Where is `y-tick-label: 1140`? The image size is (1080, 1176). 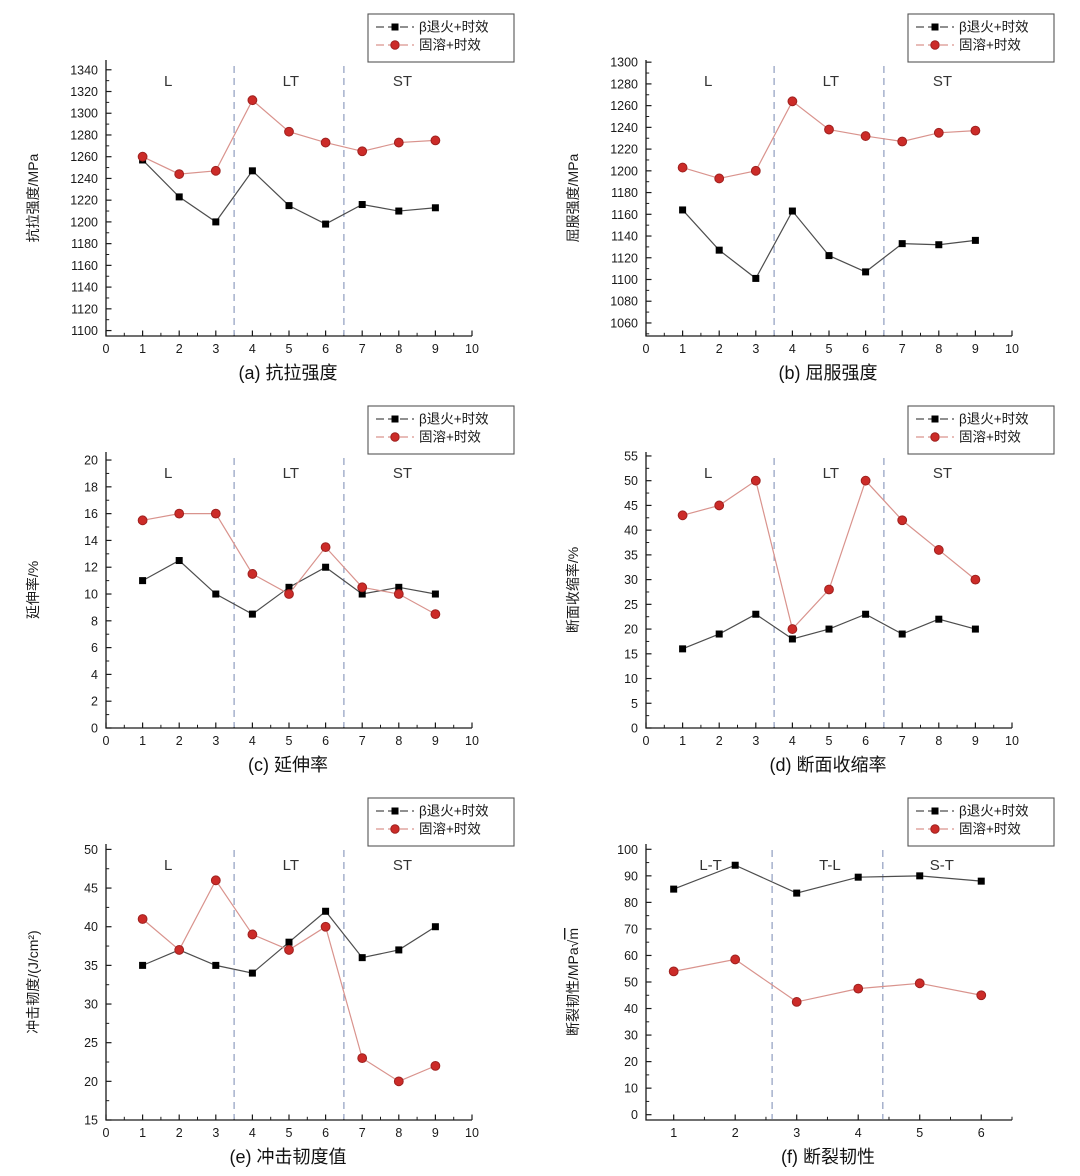
y-tick-label: 1140 is located at coordinates (84, 288).